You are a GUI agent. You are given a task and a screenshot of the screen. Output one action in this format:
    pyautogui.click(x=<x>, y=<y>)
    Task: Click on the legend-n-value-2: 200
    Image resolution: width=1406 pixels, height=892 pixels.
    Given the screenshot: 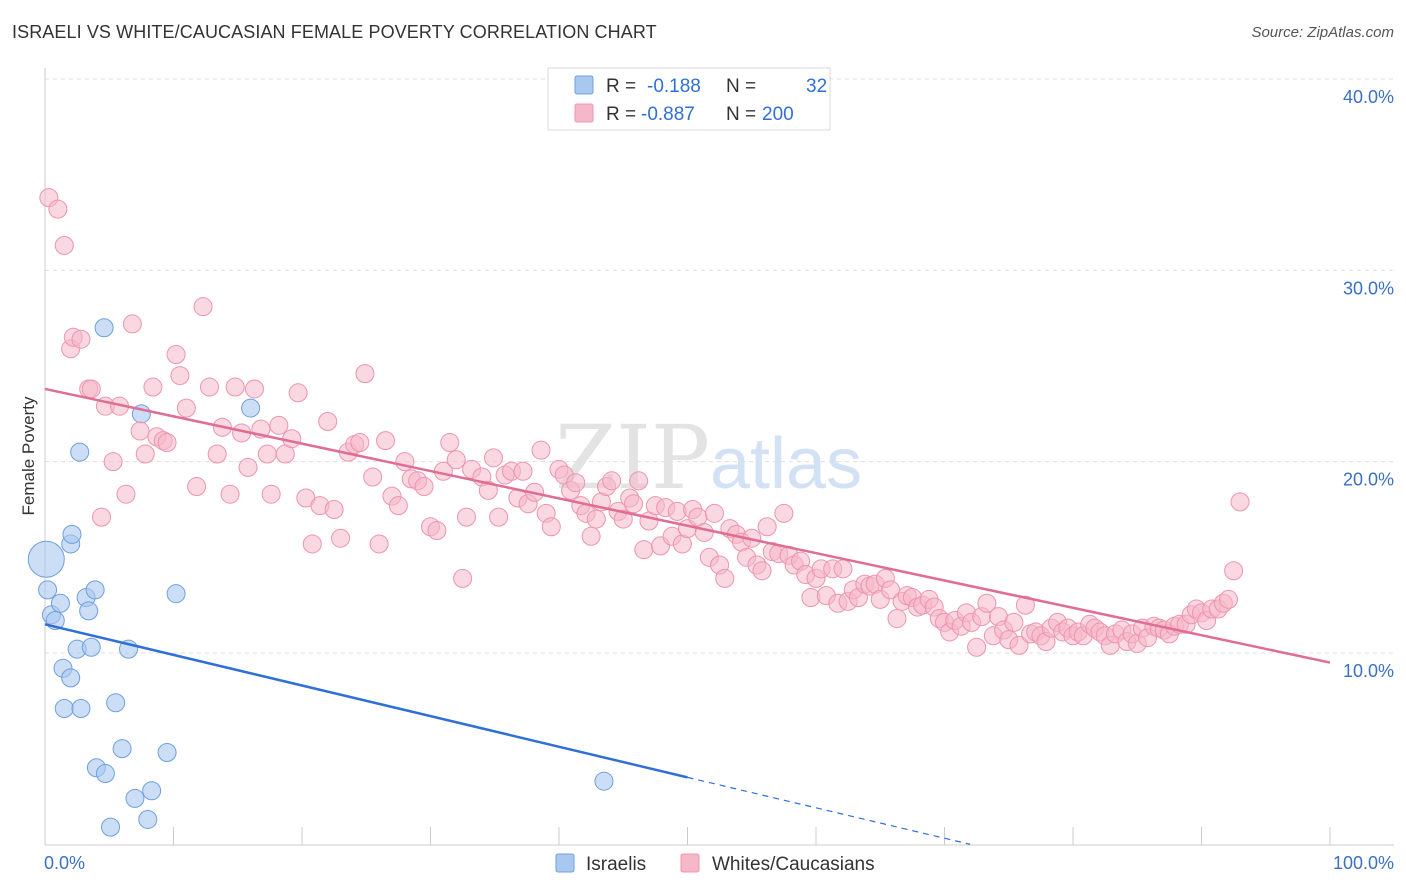 What is the action you would take?
    pyautogui.click(x=778, y=114)
    